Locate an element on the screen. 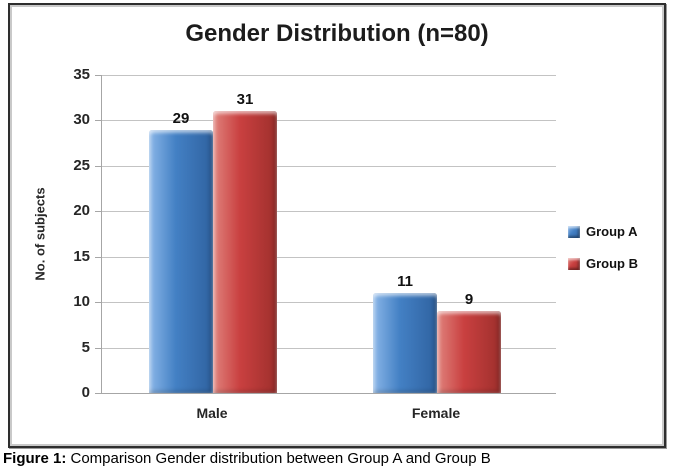  legend-item-group-a: Group A is located at coordinates (603, 231).